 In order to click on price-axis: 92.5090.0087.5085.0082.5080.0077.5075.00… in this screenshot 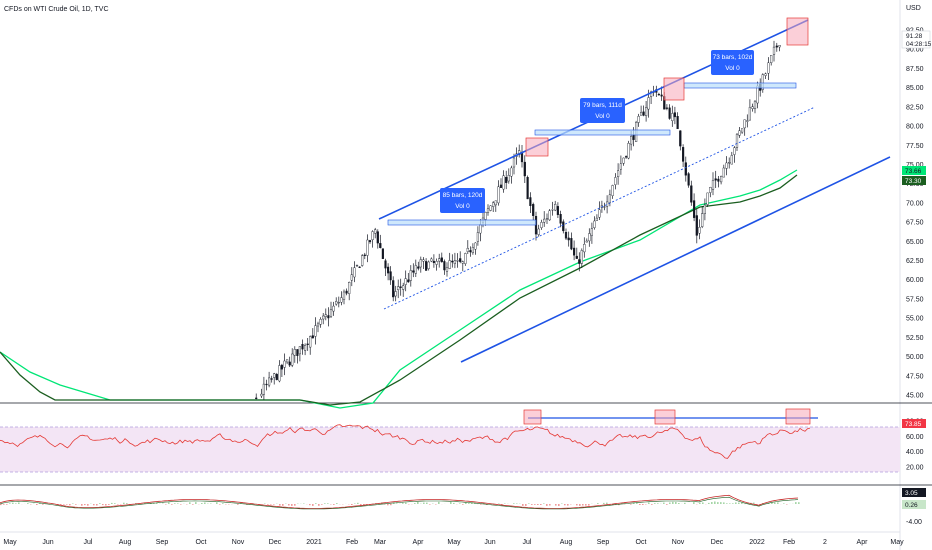, I will do `click(915, 277)`.